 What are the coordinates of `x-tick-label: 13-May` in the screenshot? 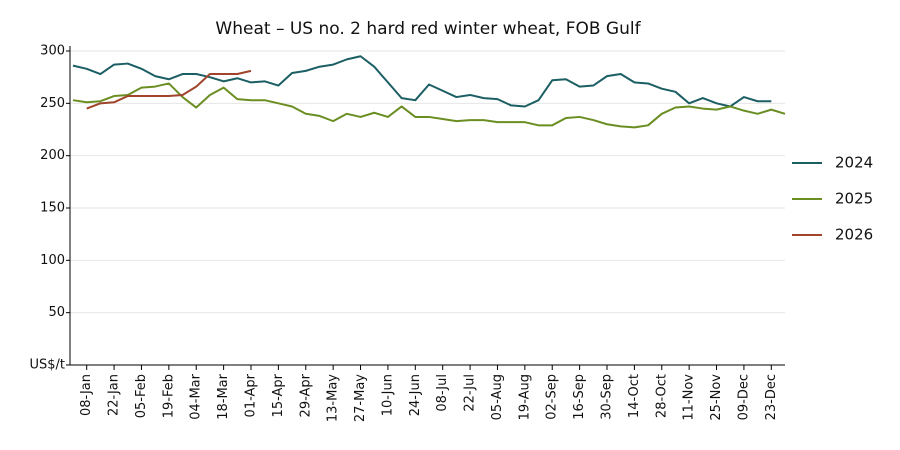 It's located at (333, 398).